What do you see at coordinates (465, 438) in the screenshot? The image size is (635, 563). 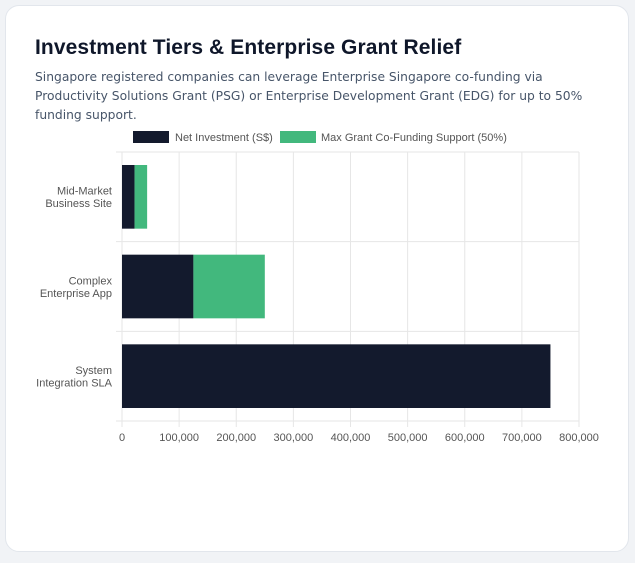 I see `x-tick-label: 600,000` at bounding box center [465, 438].